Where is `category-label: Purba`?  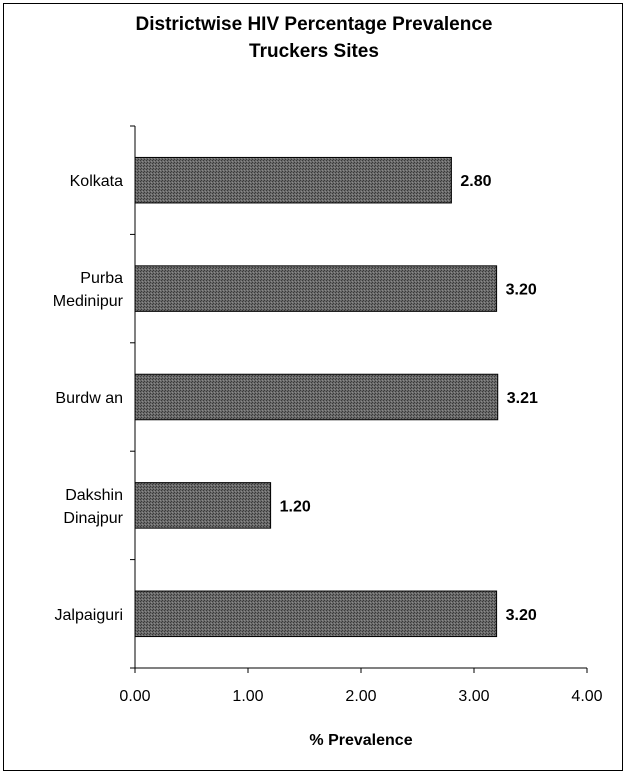 category-label: Purba is located at coordinates (101, 278).